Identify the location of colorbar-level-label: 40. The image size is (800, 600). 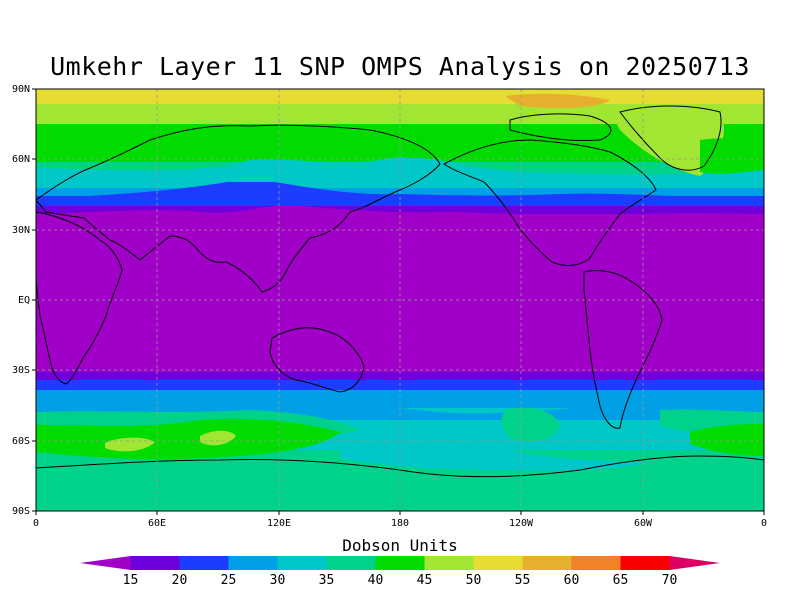
(376, 580).